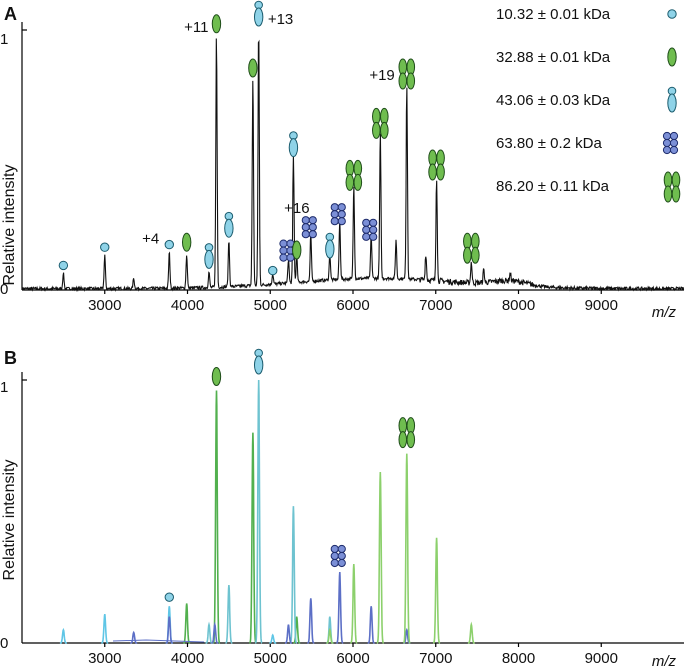  I want to click on legend-entry-label: 86.20 ± 0.11 kDa, so click(553, 186).